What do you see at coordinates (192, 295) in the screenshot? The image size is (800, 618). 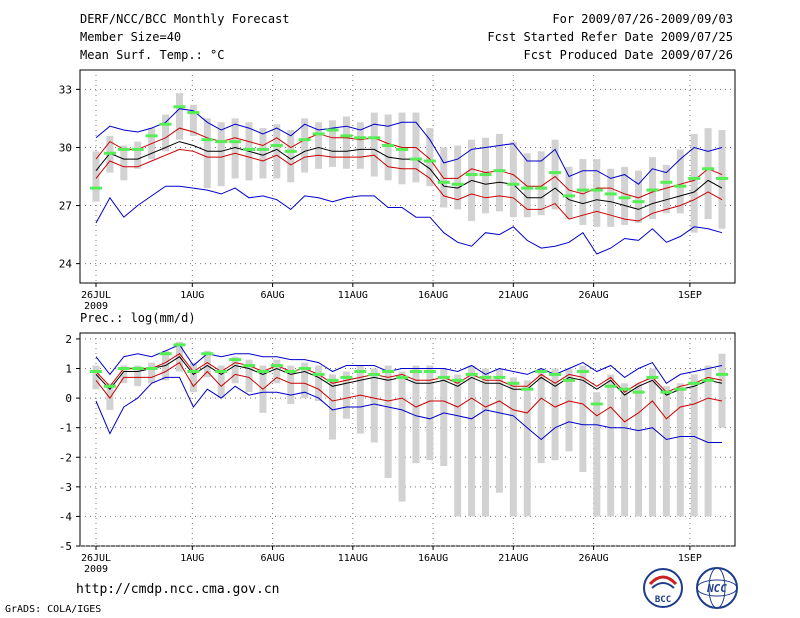 I see `temp-xtick-label: 1AUG` at bounding box center [192, 295].